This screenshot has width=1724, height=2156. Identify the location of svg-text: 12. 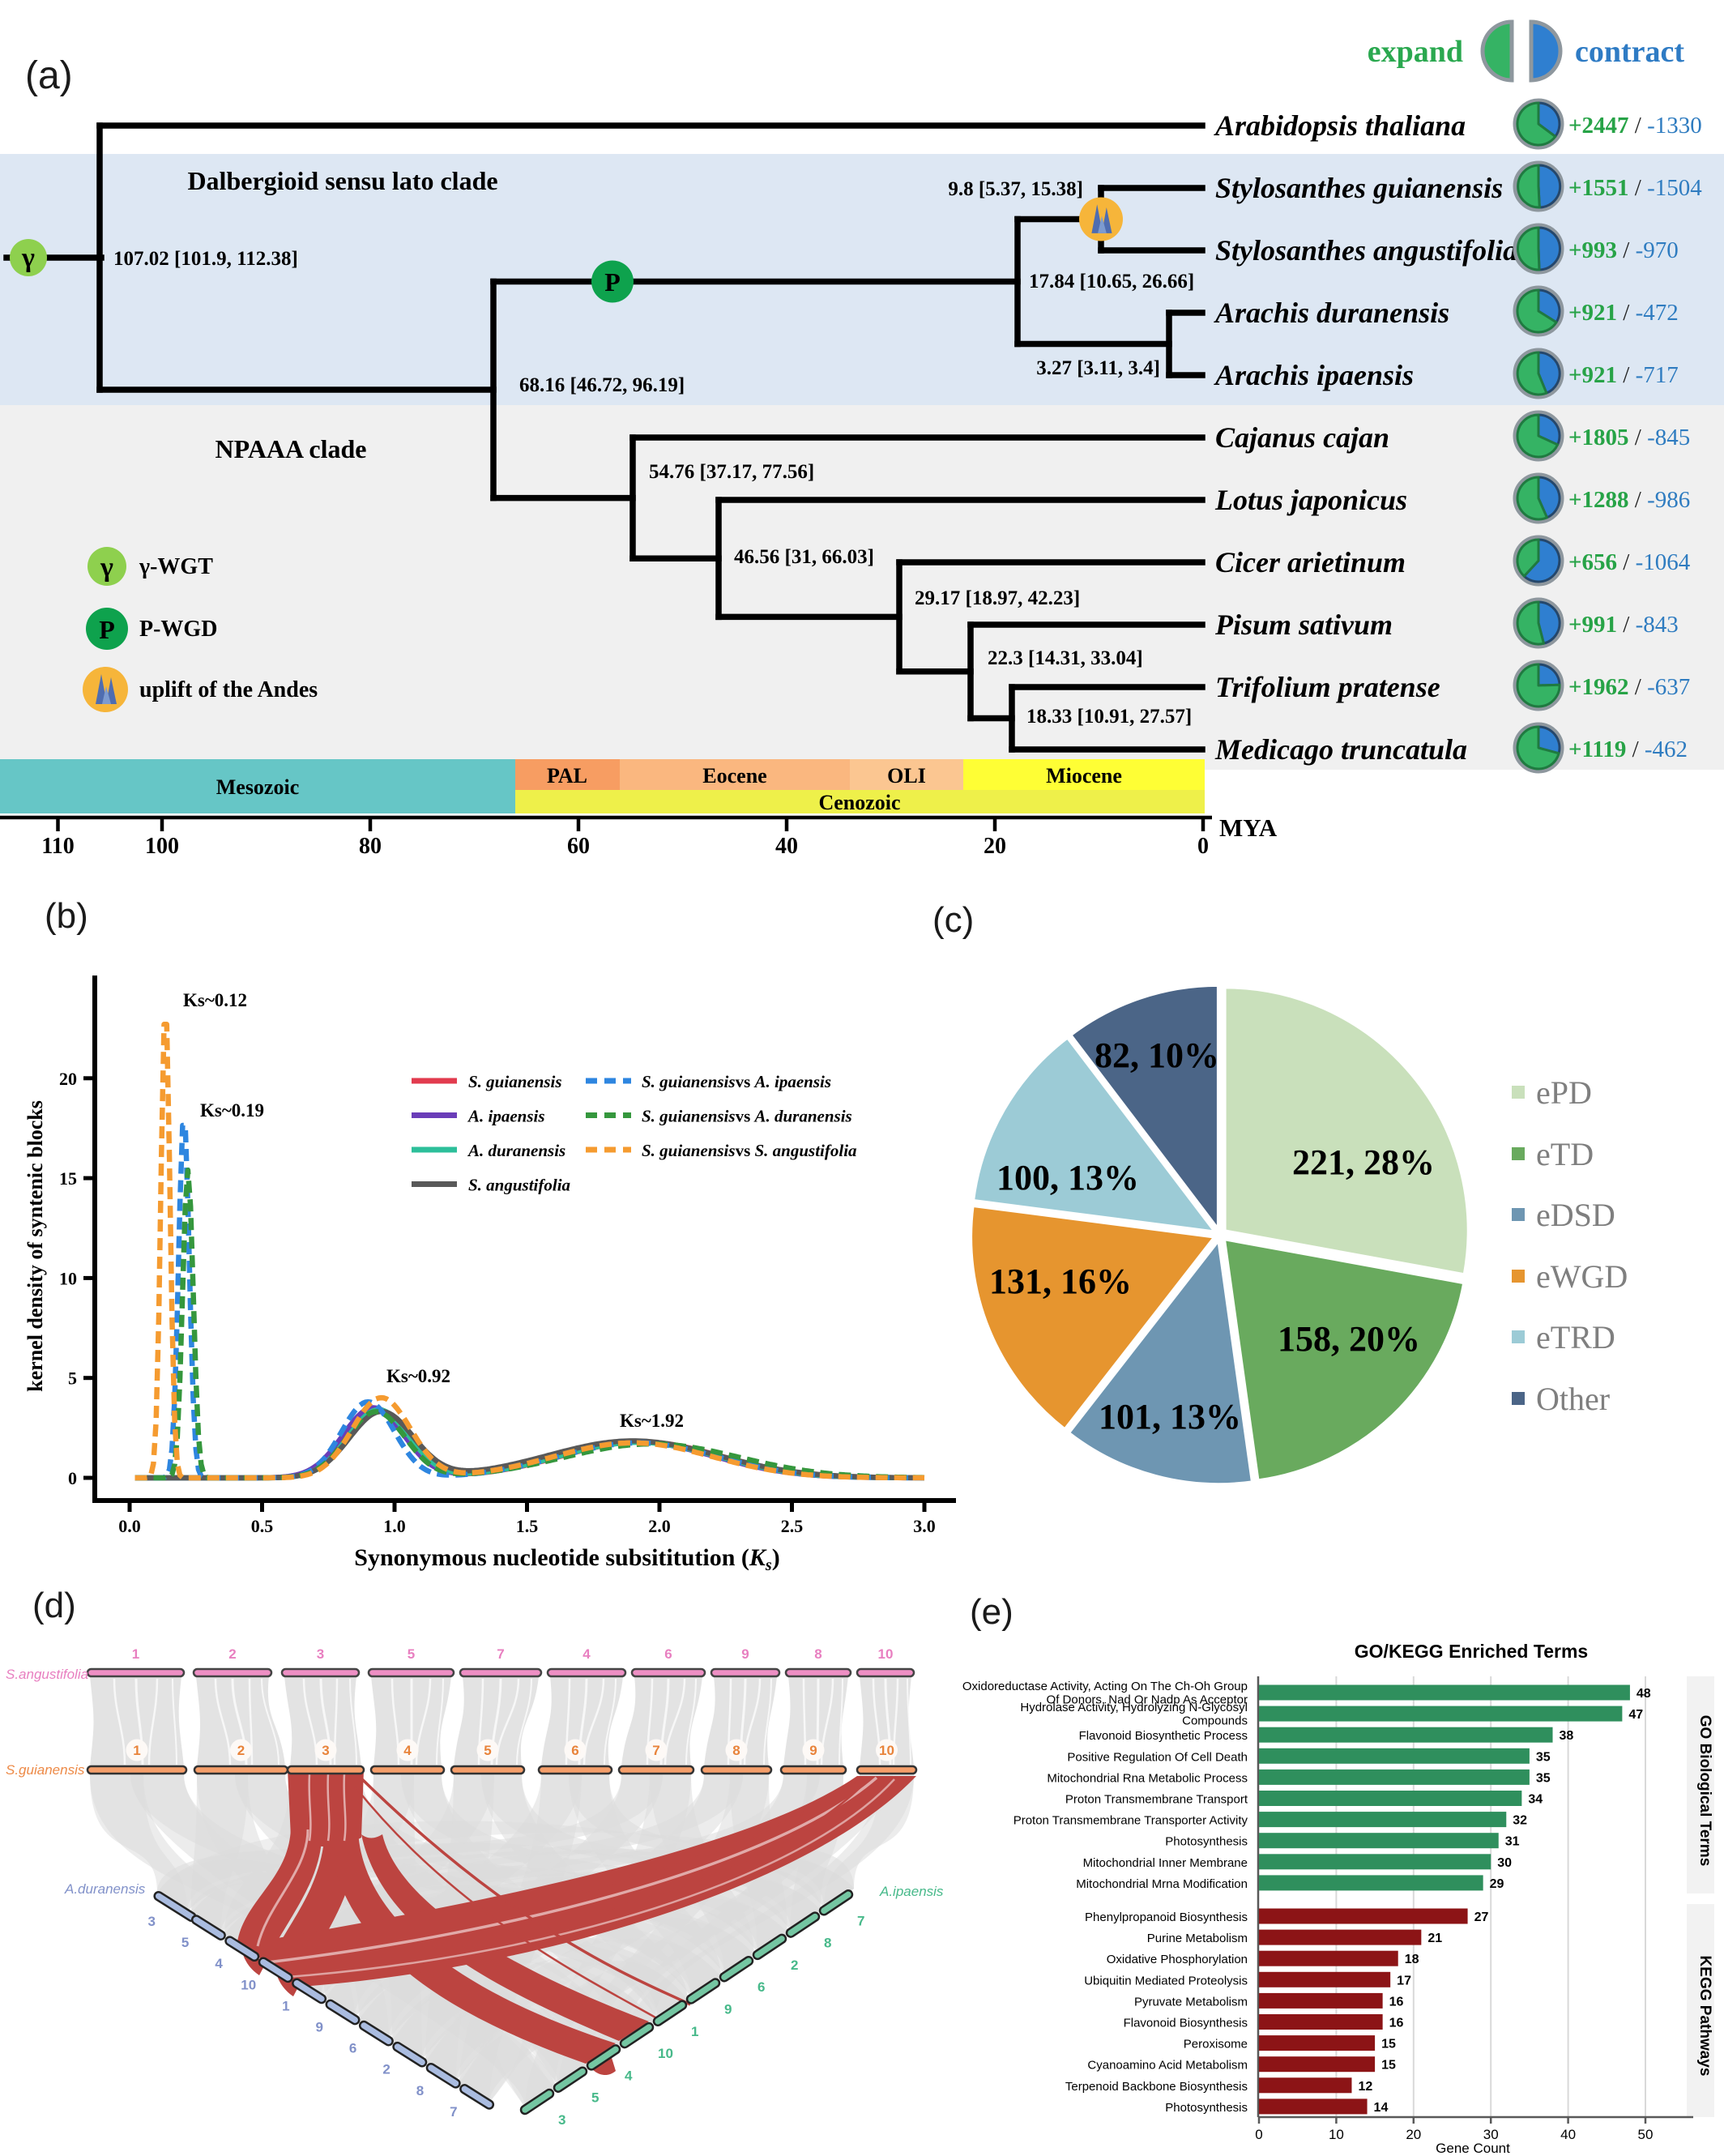
(1365, 2087).